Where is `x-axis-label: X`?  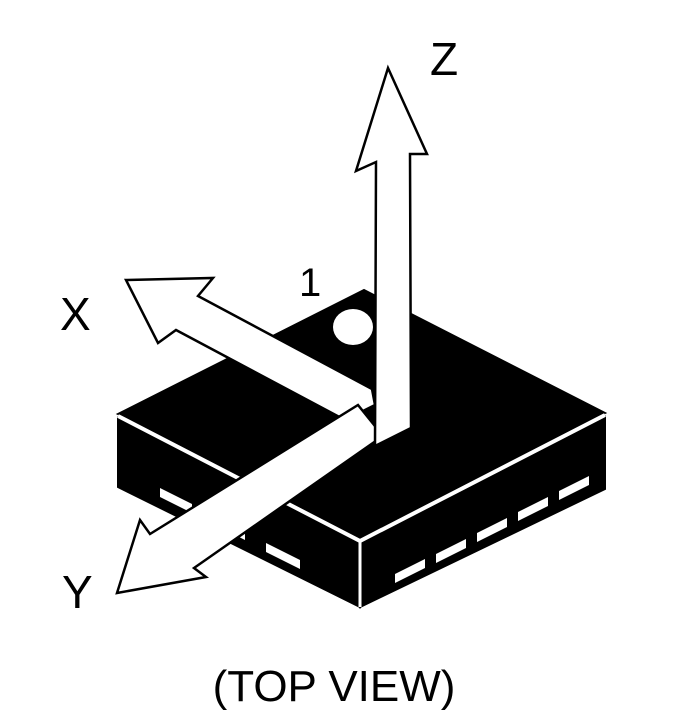
x-axis-label: X is located at coordinates (75, 314).